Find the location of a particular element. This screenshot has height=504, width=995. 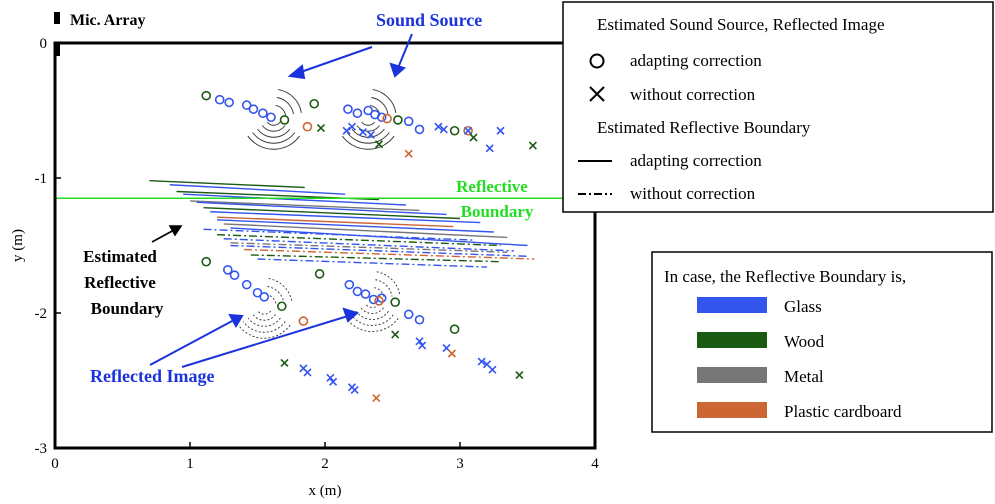

x-tick-label: 3 is located at coordinates (460, 464).